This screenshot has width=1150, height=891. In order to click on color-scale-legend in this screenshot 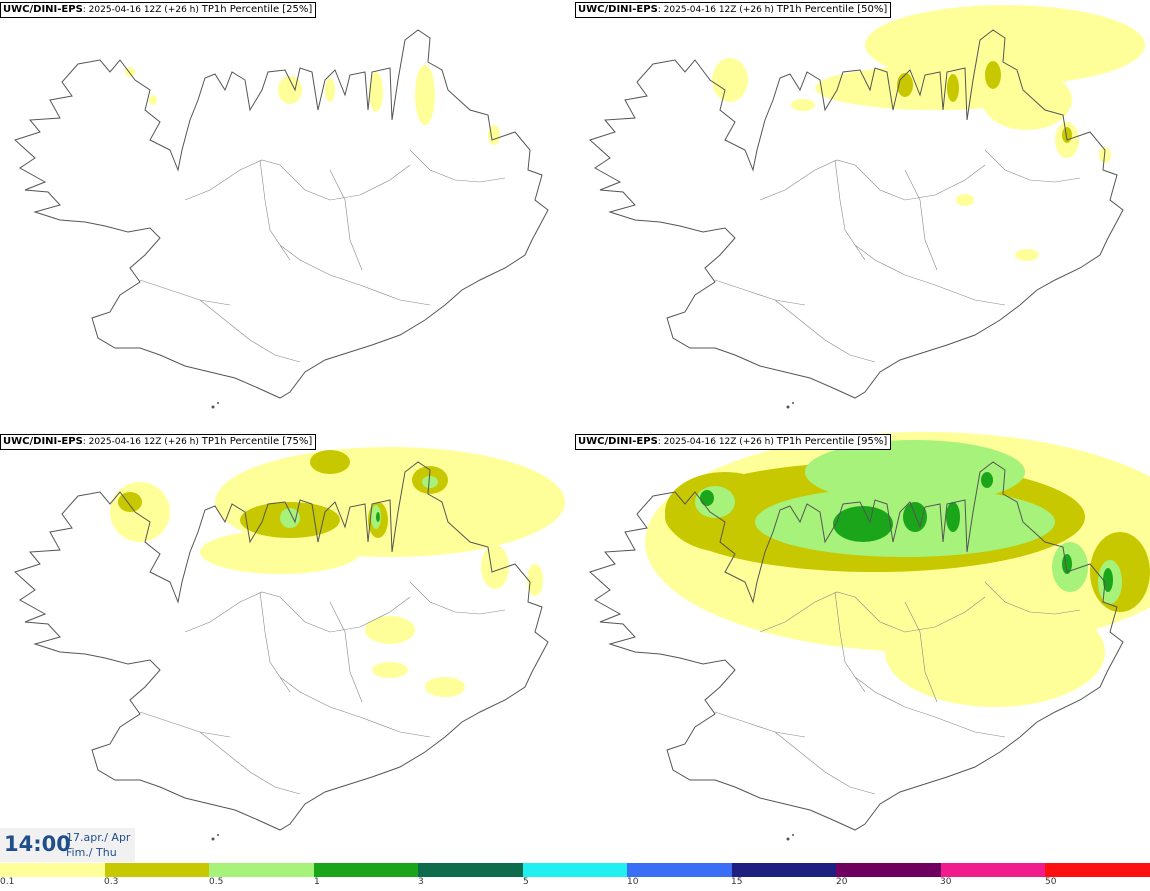, I will do `click(575, 870)`.